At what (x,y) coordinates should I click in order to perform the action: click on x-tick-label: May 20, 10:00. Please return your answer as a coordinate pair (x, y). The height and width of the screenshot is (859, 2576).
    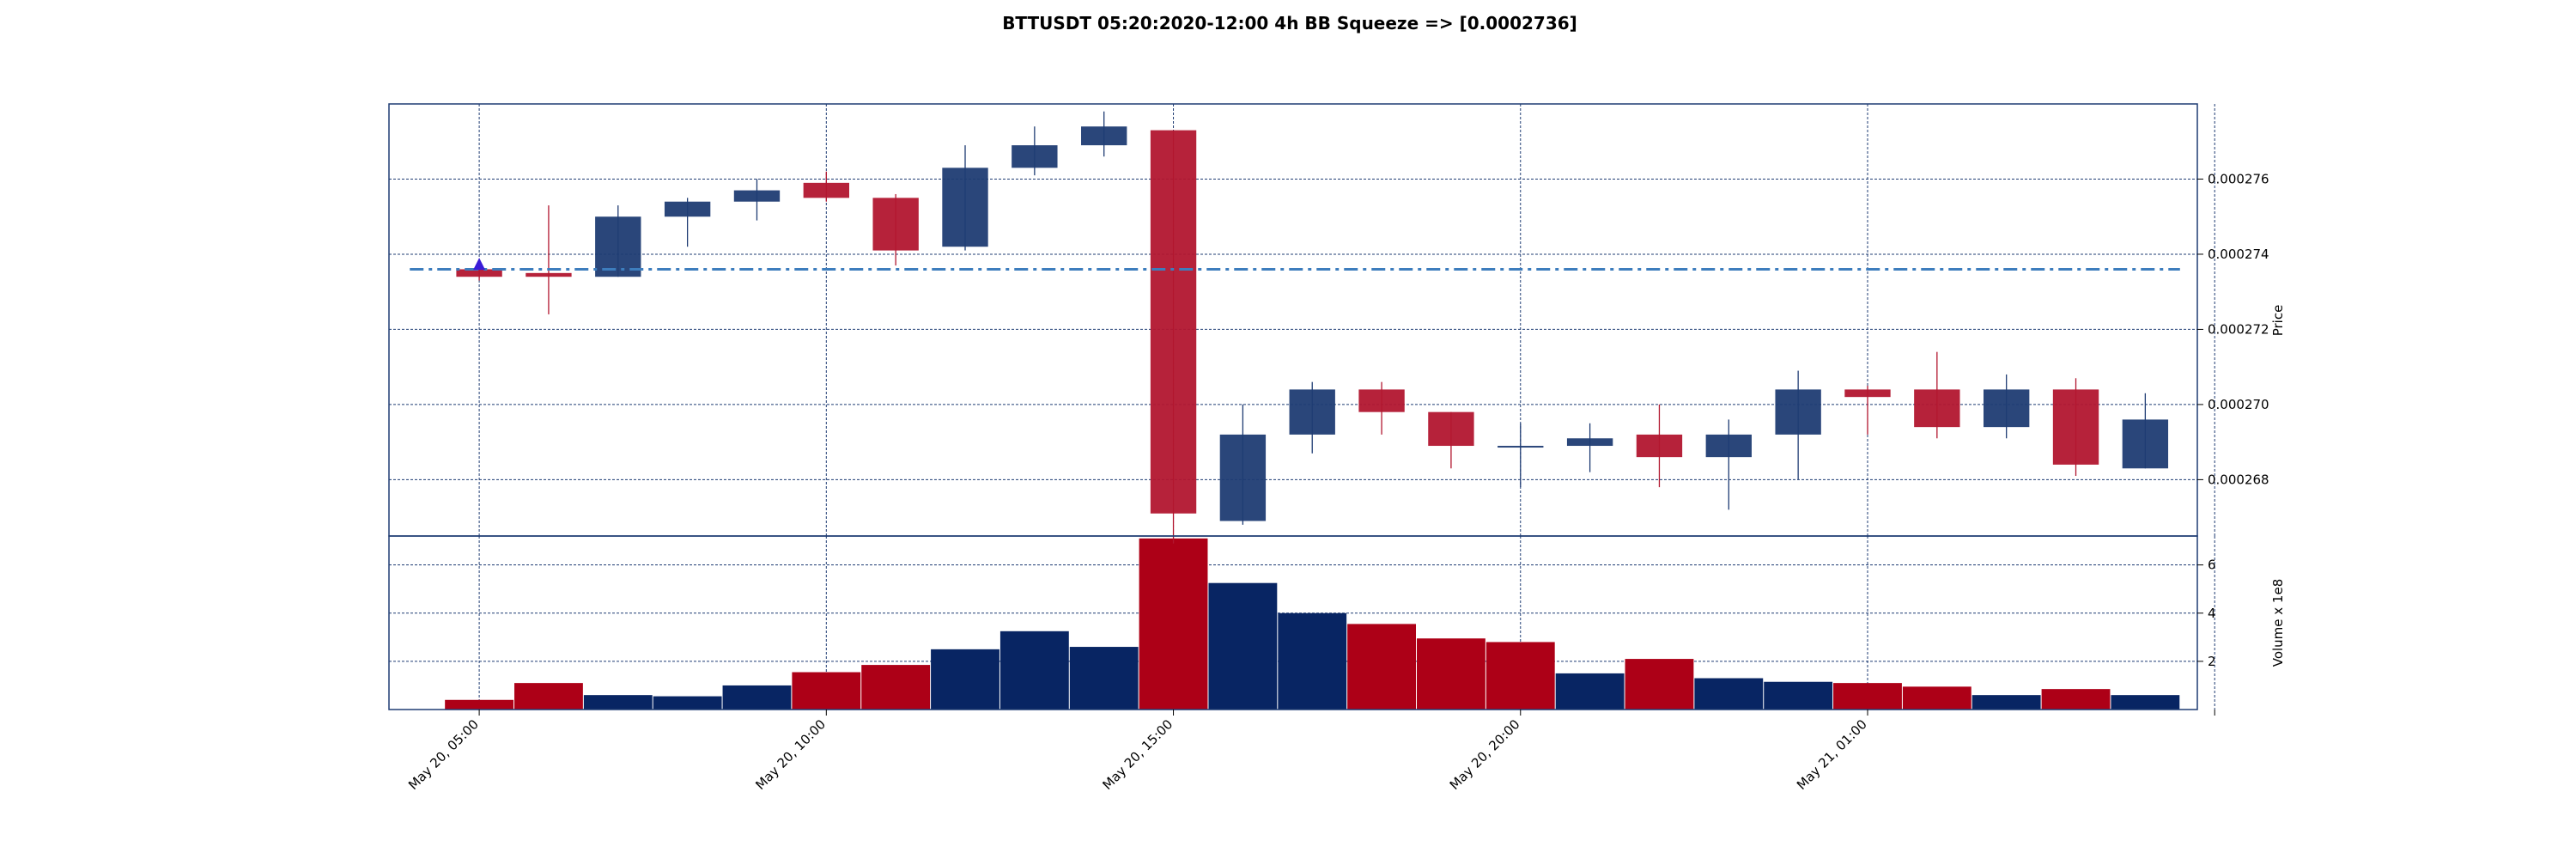
    Looking at the image, I should click on (790, 755).